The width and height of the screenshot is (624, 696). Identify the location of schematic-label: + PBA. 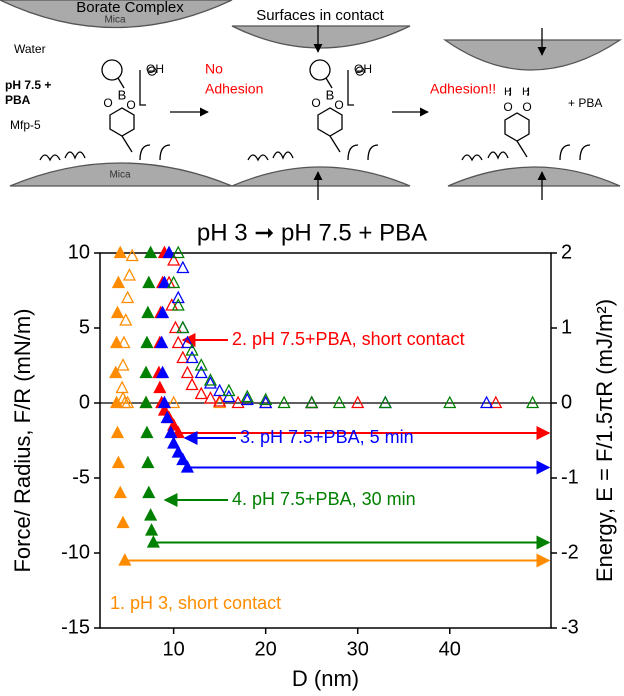
(585, 103).